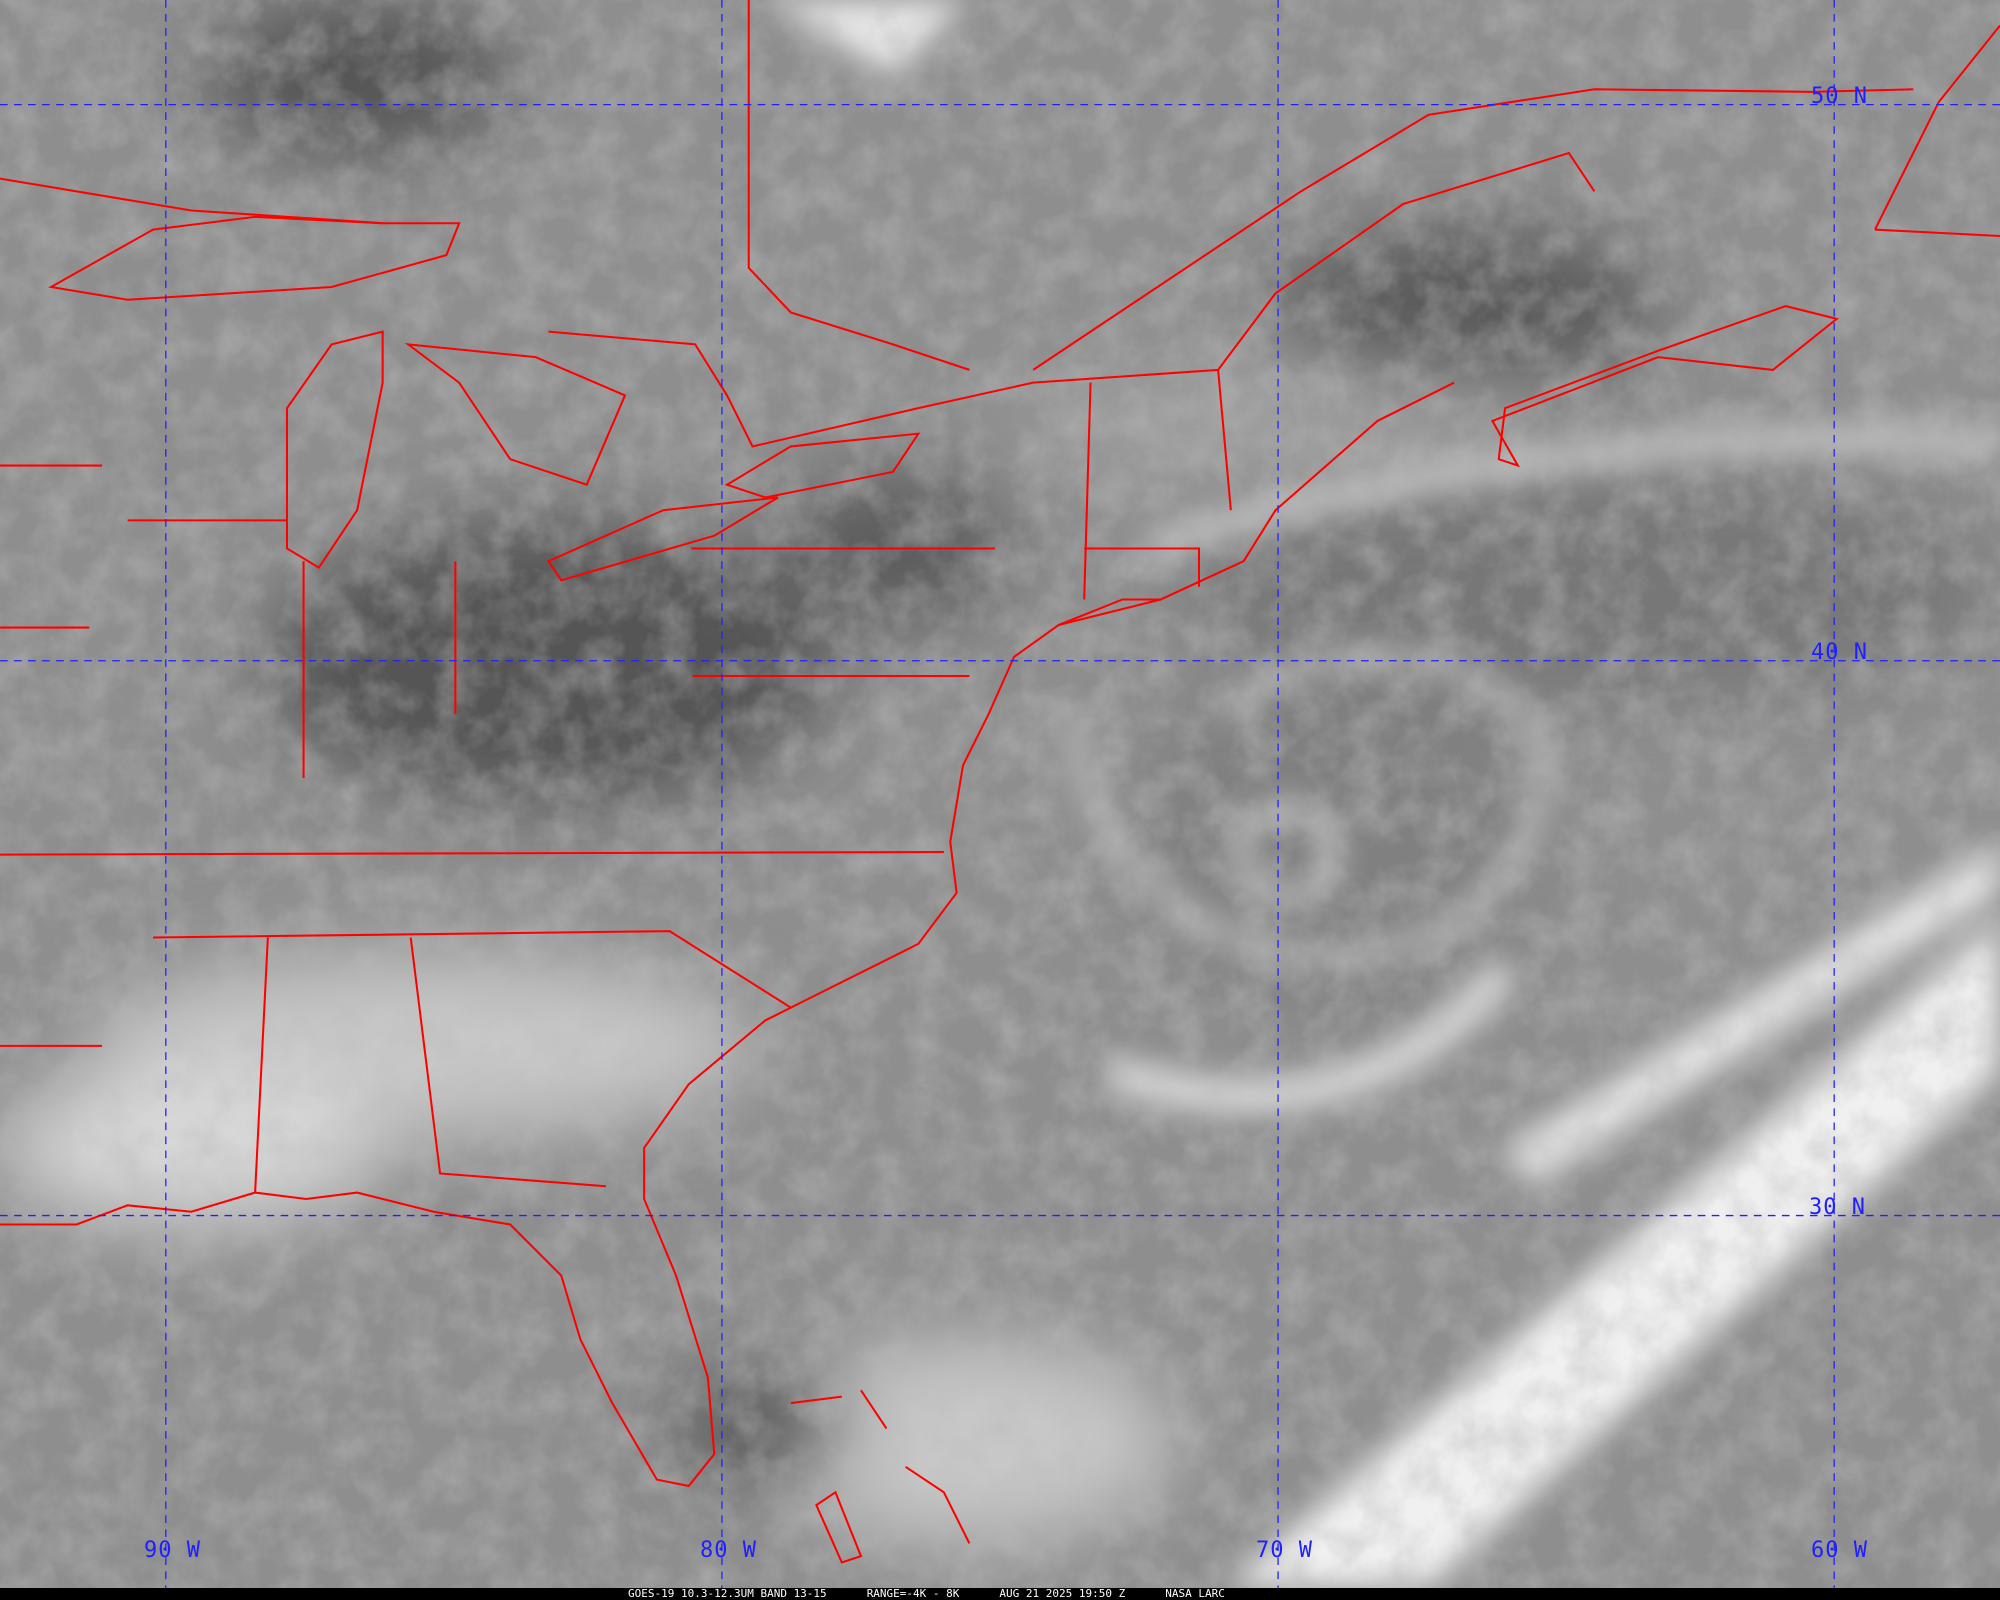 This screenshot has width=2000, height=1600. What do you see at coordinates (1195, 1593) in the screenshot?
I see `credit-text: NASA LARC` at bounding box center [1195, 1593].